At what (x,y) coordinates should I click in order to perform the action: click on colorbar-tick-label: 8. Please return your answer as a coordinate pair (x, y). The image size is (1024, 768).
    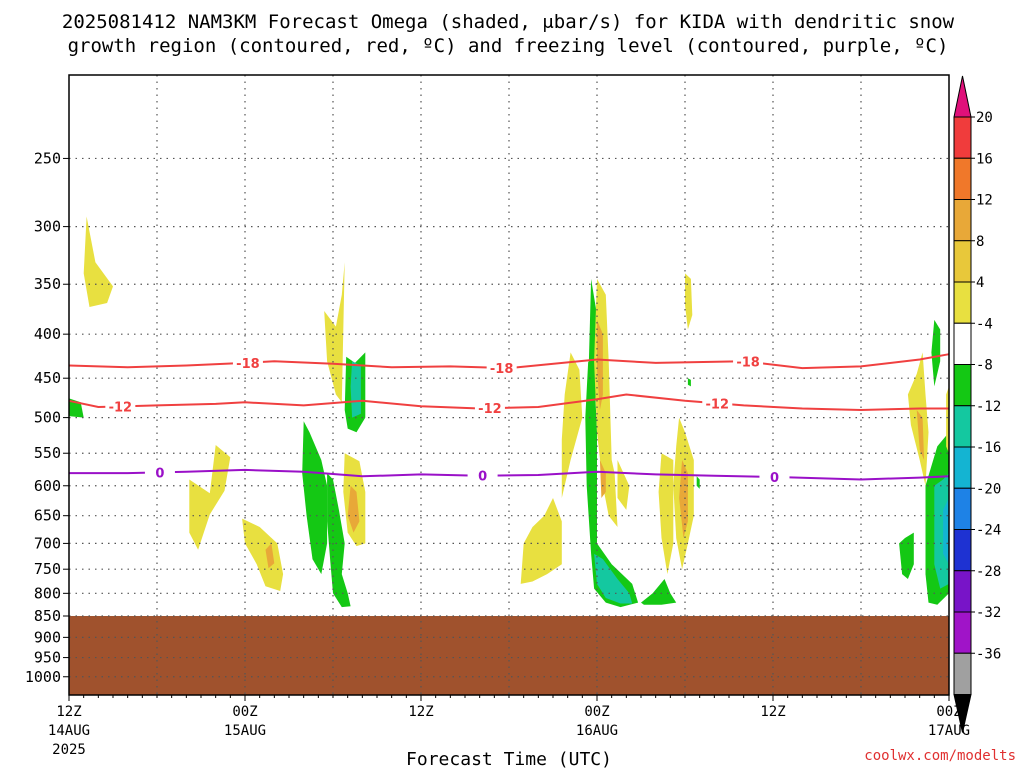
    Looking at the image, I should click on (980, 242).